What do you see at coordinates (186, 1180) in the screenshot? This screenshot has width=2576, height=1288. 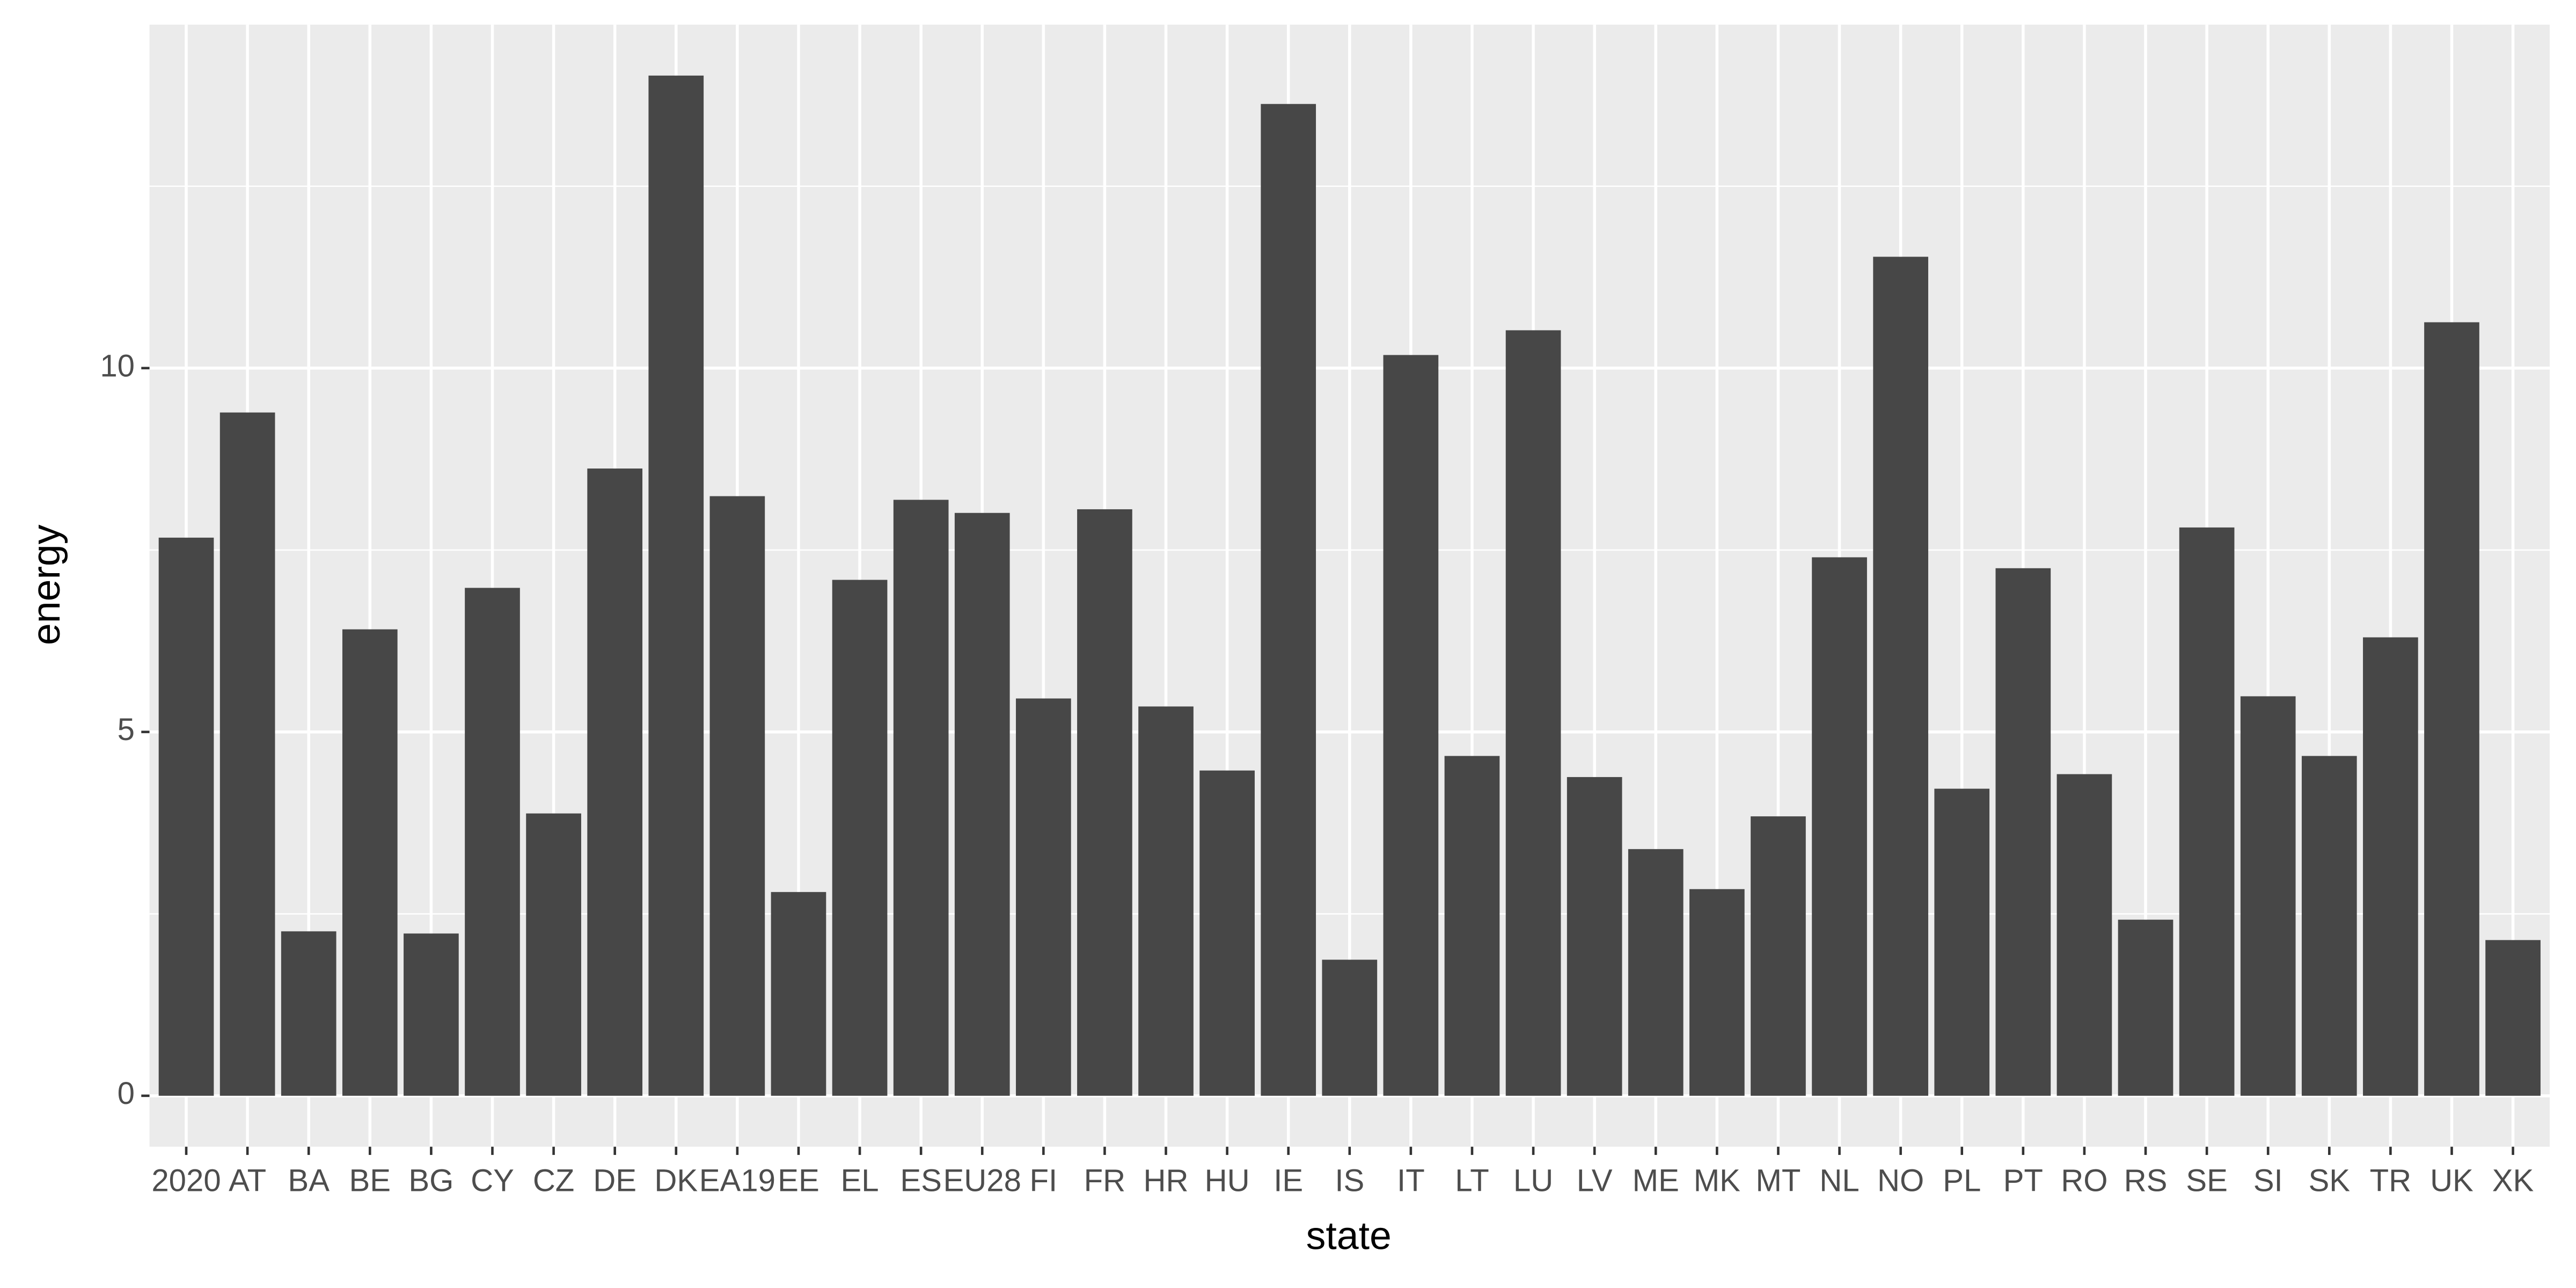 I see `x-tick-label: 2020` at bounding box center [186, 1180].